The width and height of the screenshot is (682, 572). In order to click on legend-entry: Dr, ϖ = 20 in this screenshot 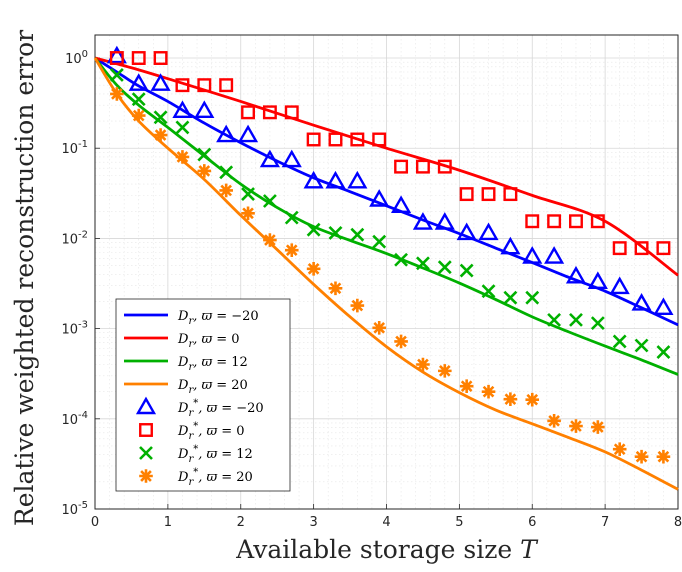, I will do `click(186, 387)`.